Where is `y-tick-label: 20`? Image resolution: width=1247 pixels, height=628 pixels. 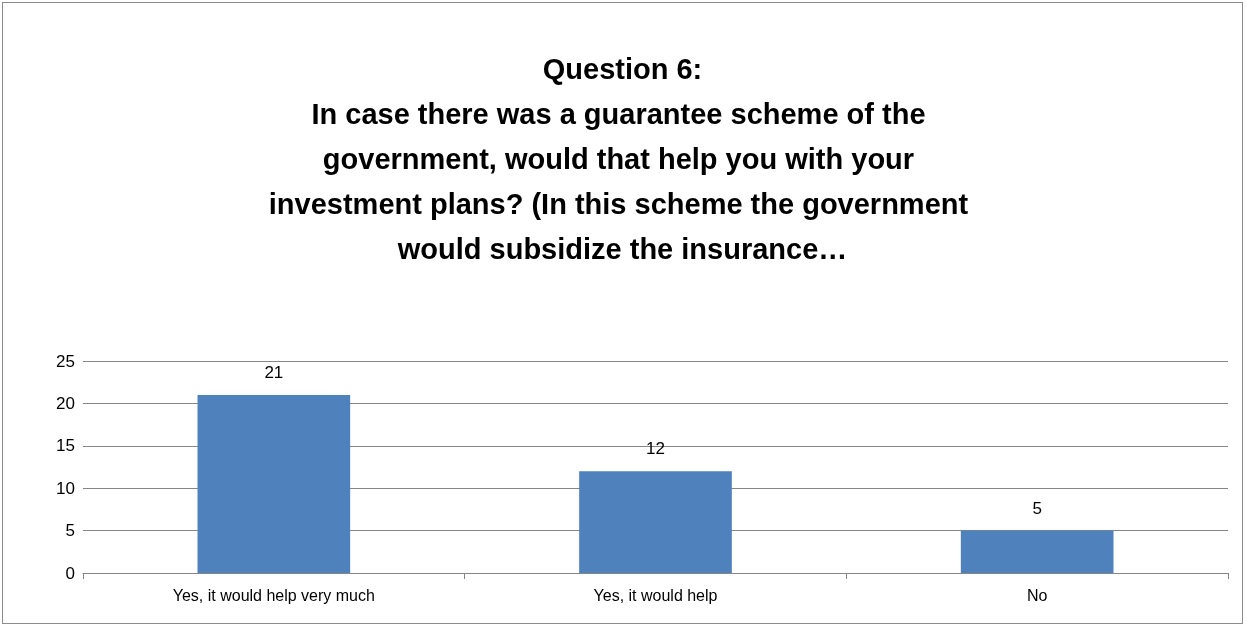
y-tick-label: 20 is located at coordinates (65, 403).